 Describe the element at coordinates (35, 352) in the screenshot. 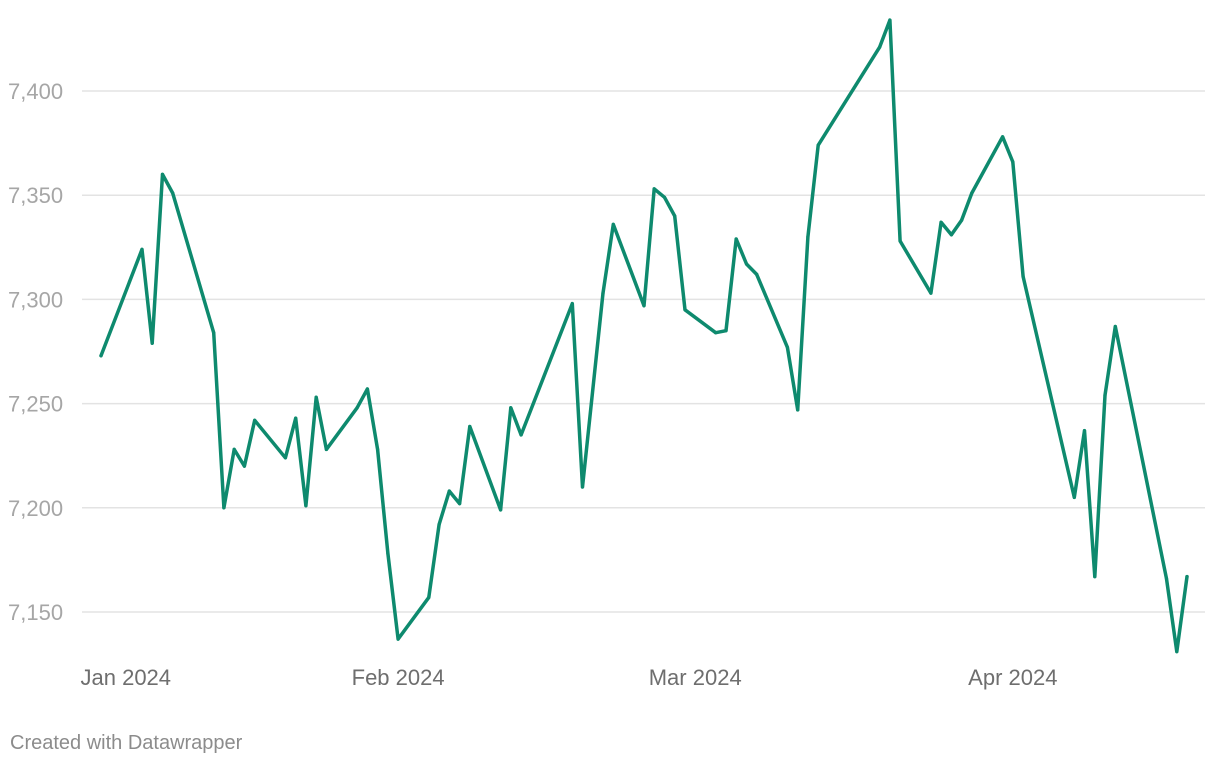

I see `y-axis-ticks: 7,400 7,350 7,300 7,250 7,200 7,150` at that location.